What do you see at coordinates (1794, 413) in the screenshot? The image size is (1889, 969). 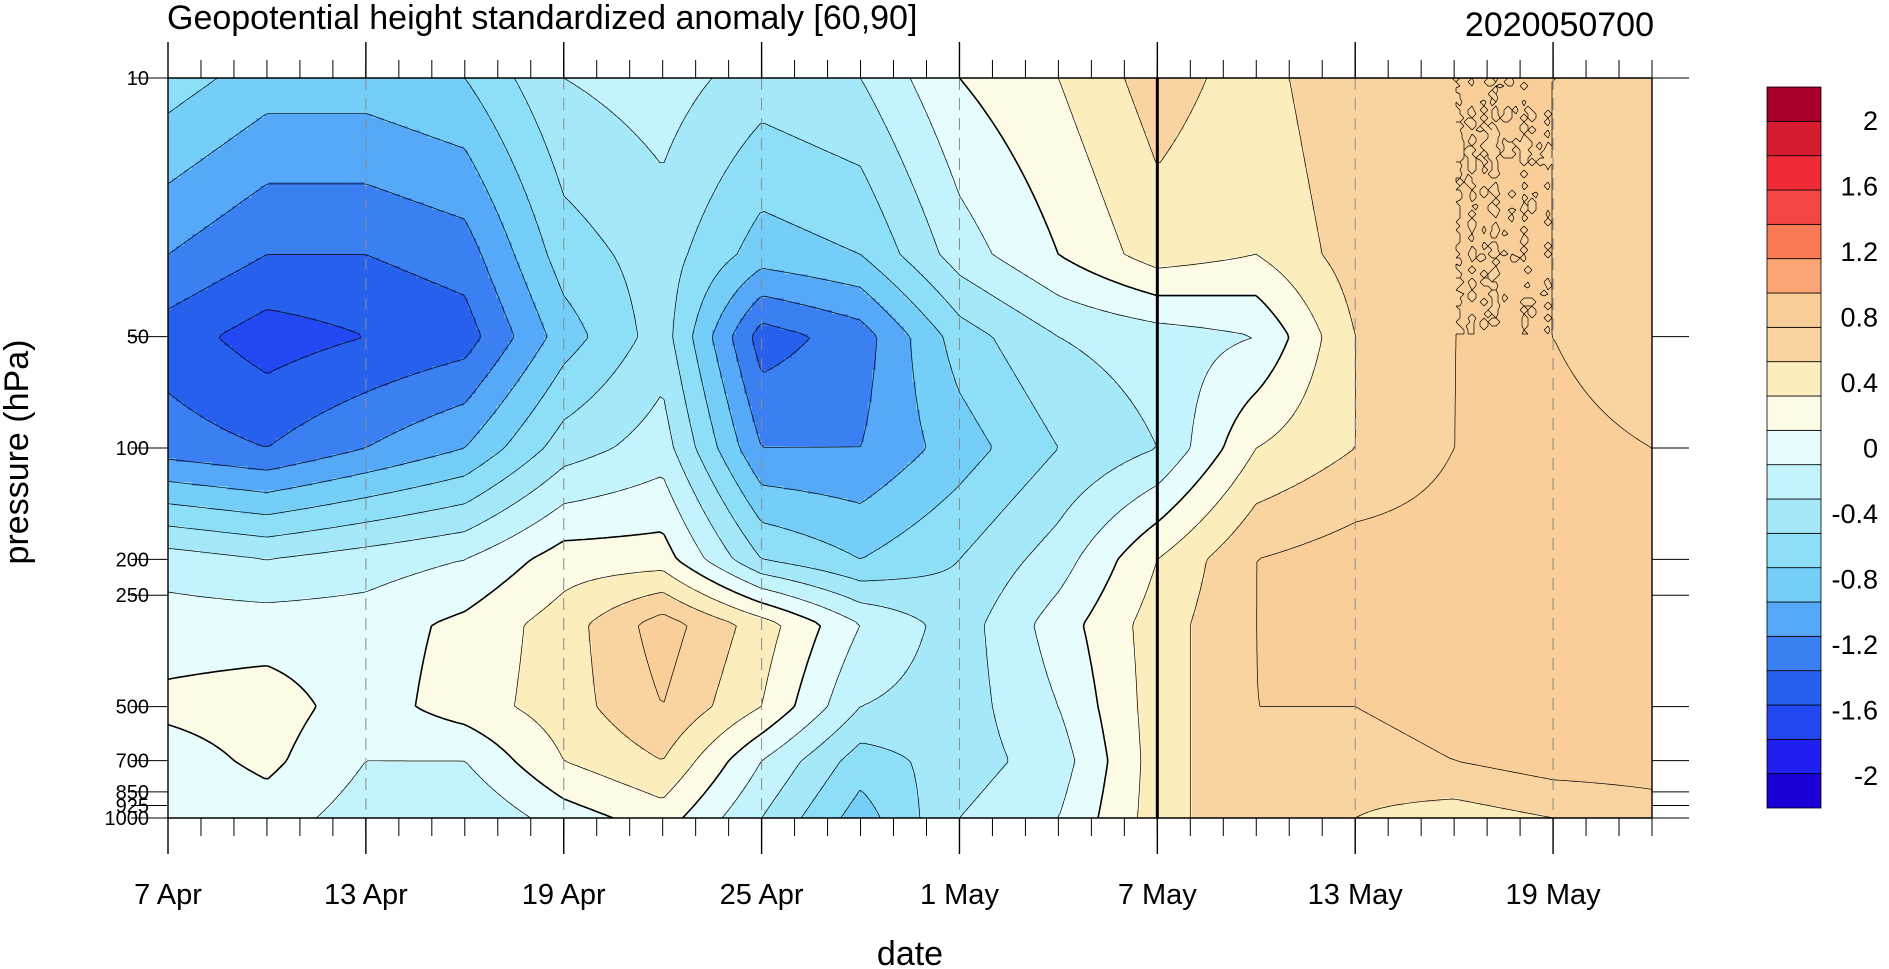 I see `colorbar-swatch` at bounding box center [1794, 413].